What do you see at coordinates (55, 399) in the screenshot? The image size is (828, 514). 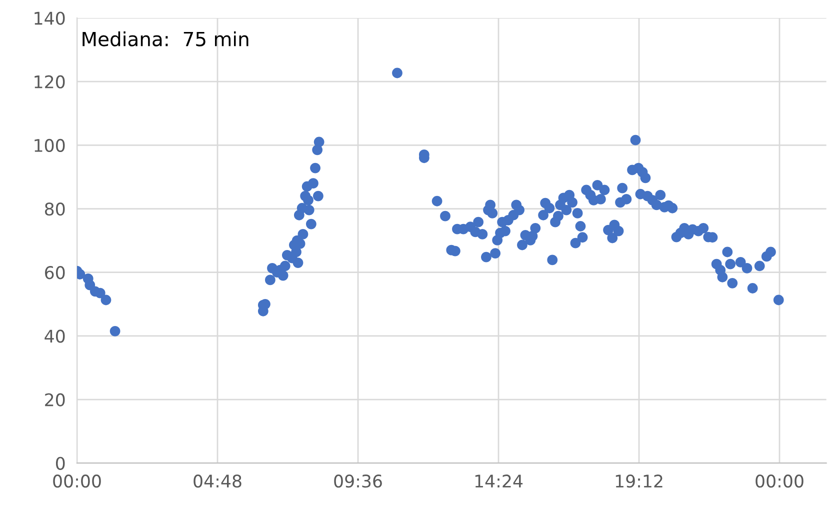 I see `y-tick-label: 20` at bounding box center [55, 399].